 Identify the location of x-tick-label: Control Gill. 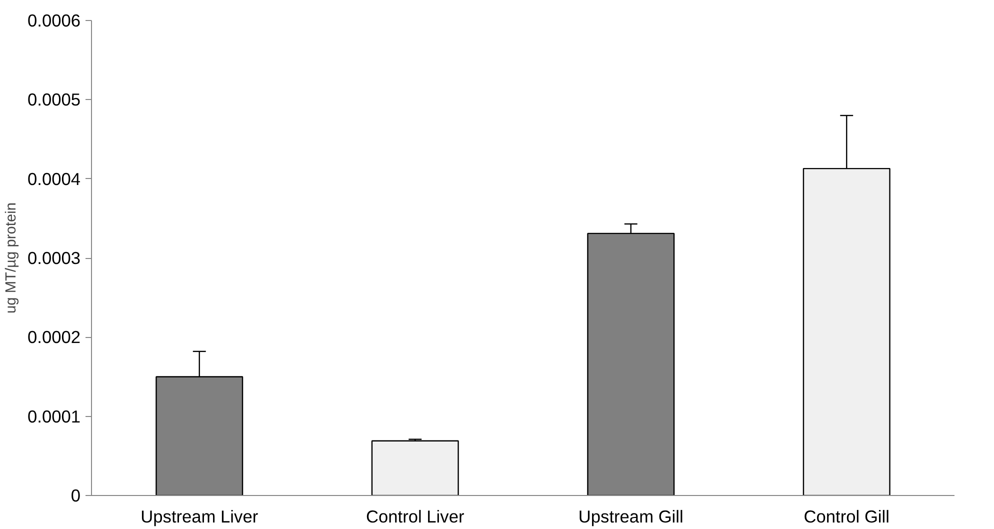
(847, 516).